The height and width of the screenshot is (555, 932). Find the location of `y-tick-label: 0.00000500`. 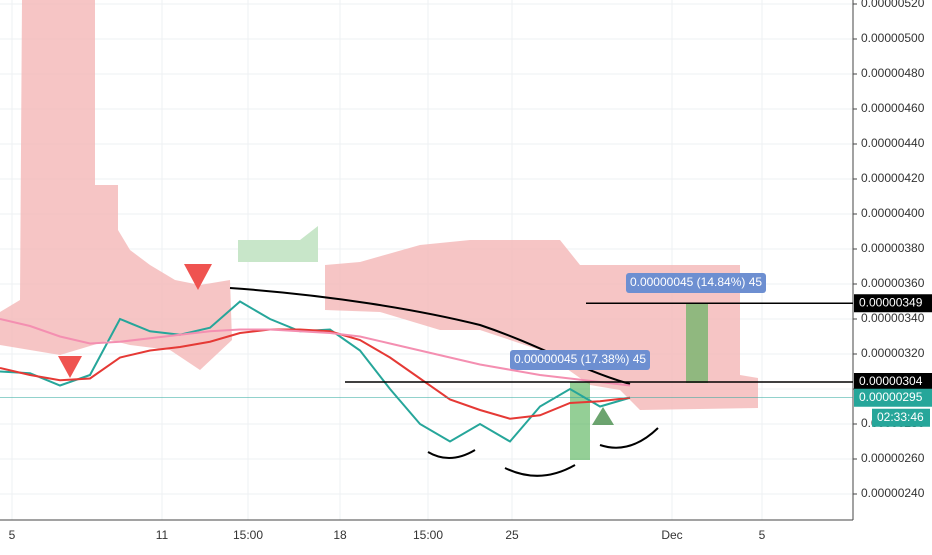

y-tick-label: 0.00000500 is located at coordinates (893, 38).